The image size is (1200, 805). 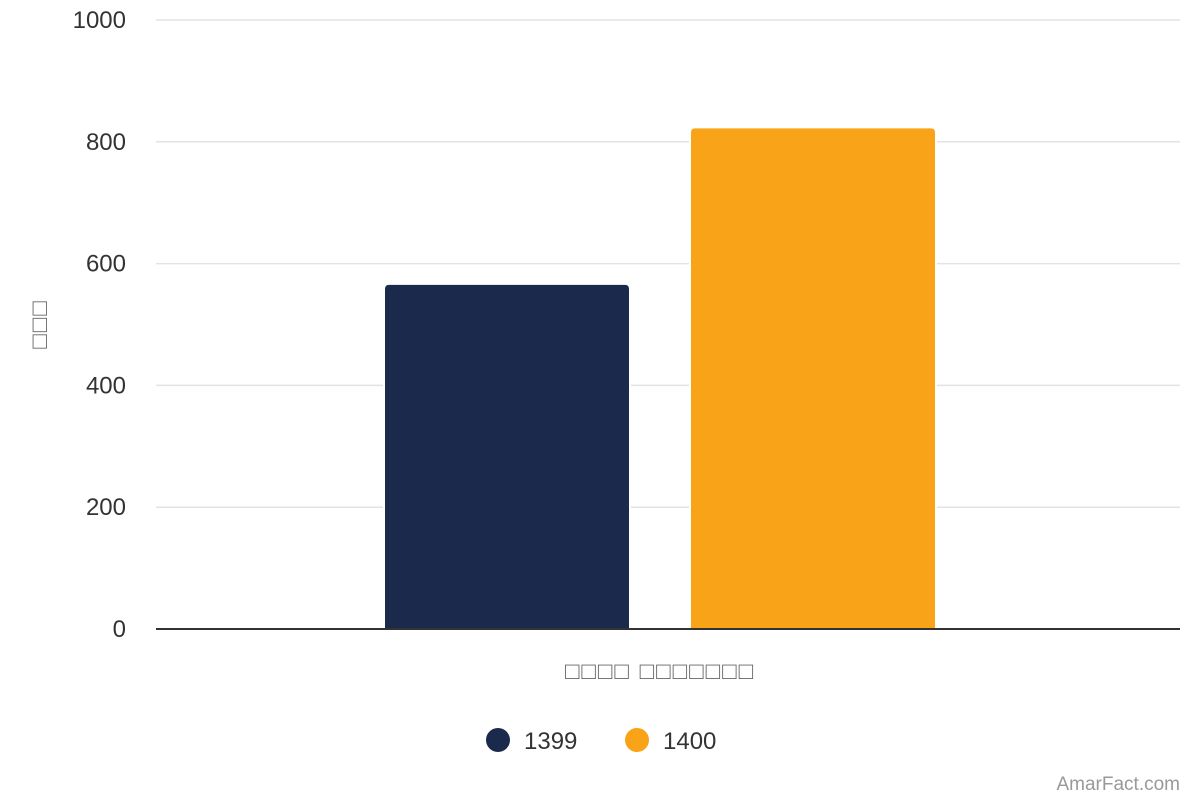 What do you see at coordinates (119, 629) in the screenshot?
I see `y-tick-label: 0` at bounding box center [119, 629].